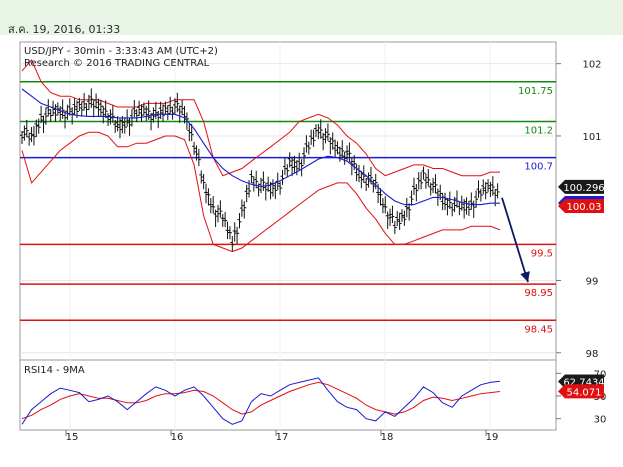 This screenshot has height=467, width=623. I want to click on level-label: 101.75, so click(535, 91).